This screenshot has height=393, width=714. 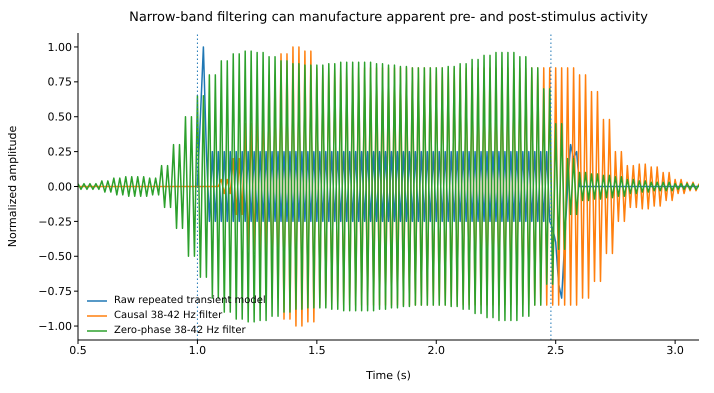 What do you see at coordinates (60, 117) in the screenshot?
I see `y-tick-label: 0.50` at bounding box center [60, 117].